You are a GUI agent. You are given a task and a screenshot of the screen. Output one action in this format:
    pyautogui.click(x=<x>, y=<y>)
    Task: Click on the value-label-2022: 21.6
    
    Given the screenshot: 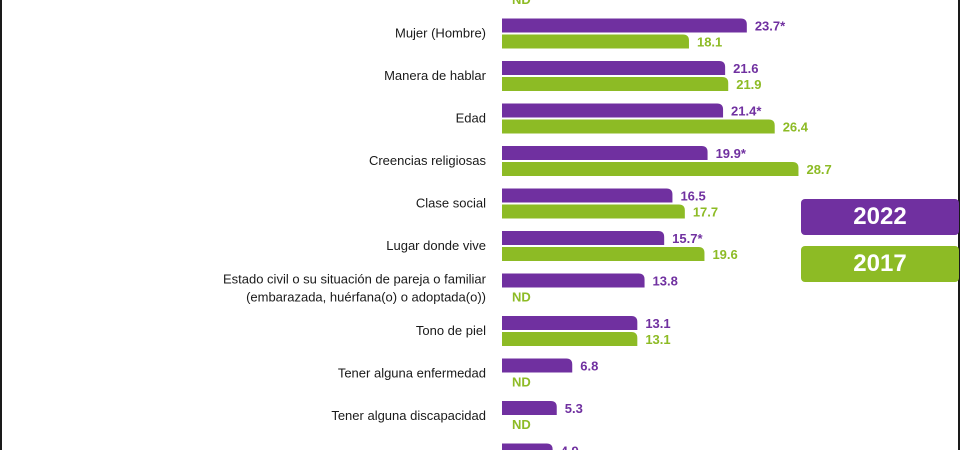 What is the action you would take?
    pyautogui.click(x=745, y=68)
    